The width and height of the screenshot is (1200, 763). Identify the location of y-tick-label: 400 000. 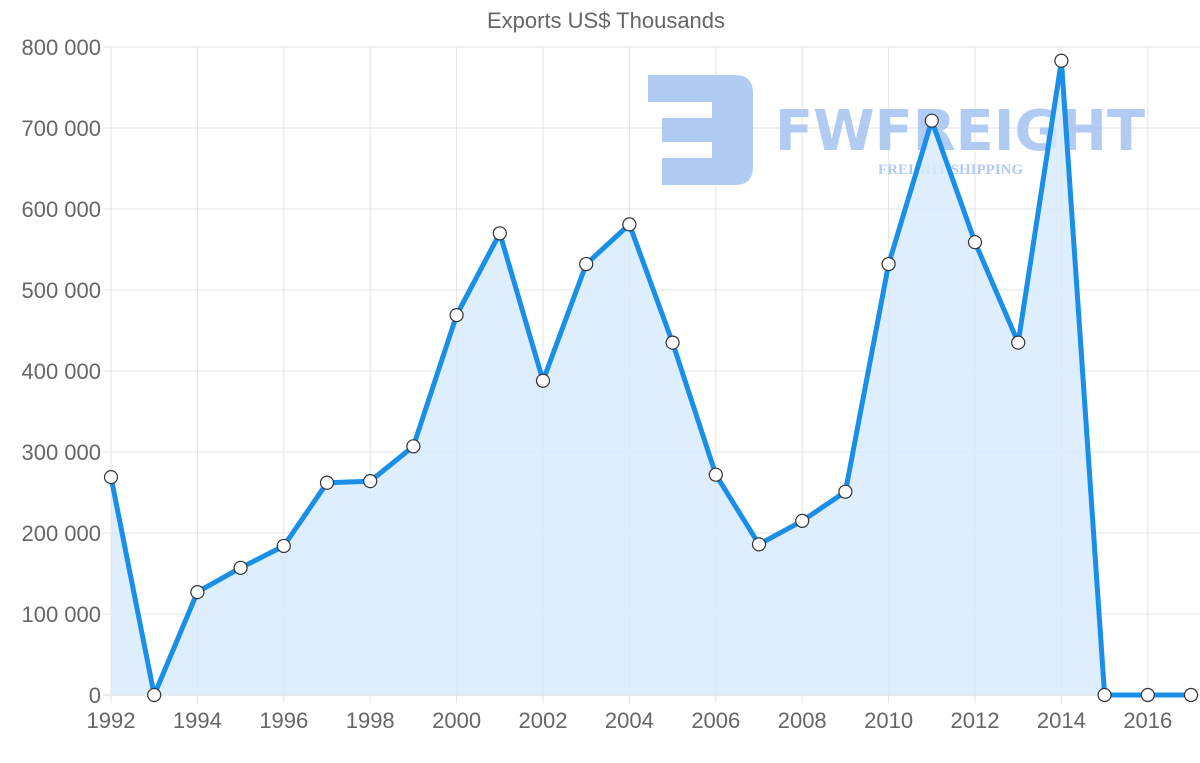
(61, 371).